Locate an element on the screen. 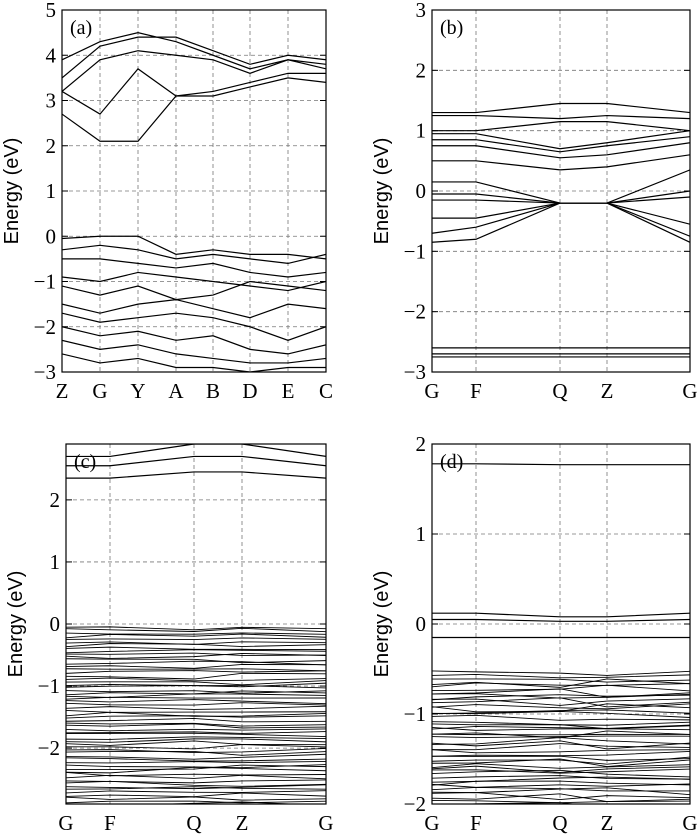  panel-label: (d) is located at coordinates (451, 462).